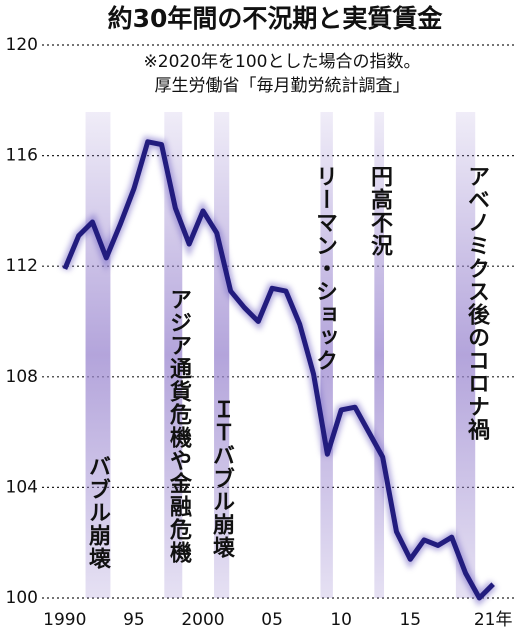 Image resolution: width=522 pixels, height=640 pixels. I want to click on period-label: アジア通貨危機や金融危機, so click(179, 426).